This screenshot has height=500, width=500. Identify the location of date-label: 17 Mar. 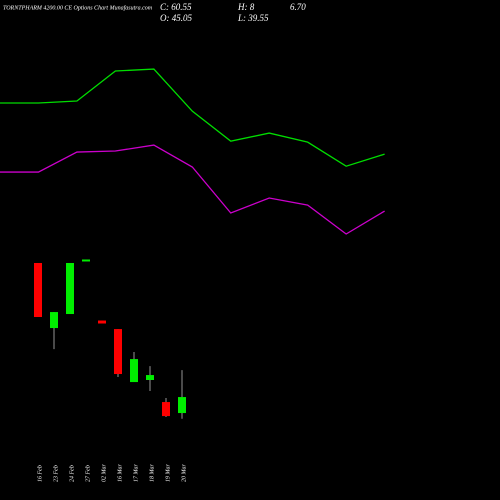
(136, 473).